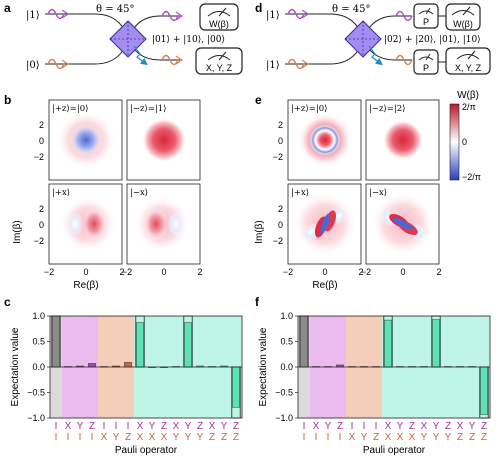 The height and width of the screenshot is (467, 500). What do you see at coordinates (56, 14) in the screenshot?
I see `photon-wave-icon` at bounding box center [56, 14].